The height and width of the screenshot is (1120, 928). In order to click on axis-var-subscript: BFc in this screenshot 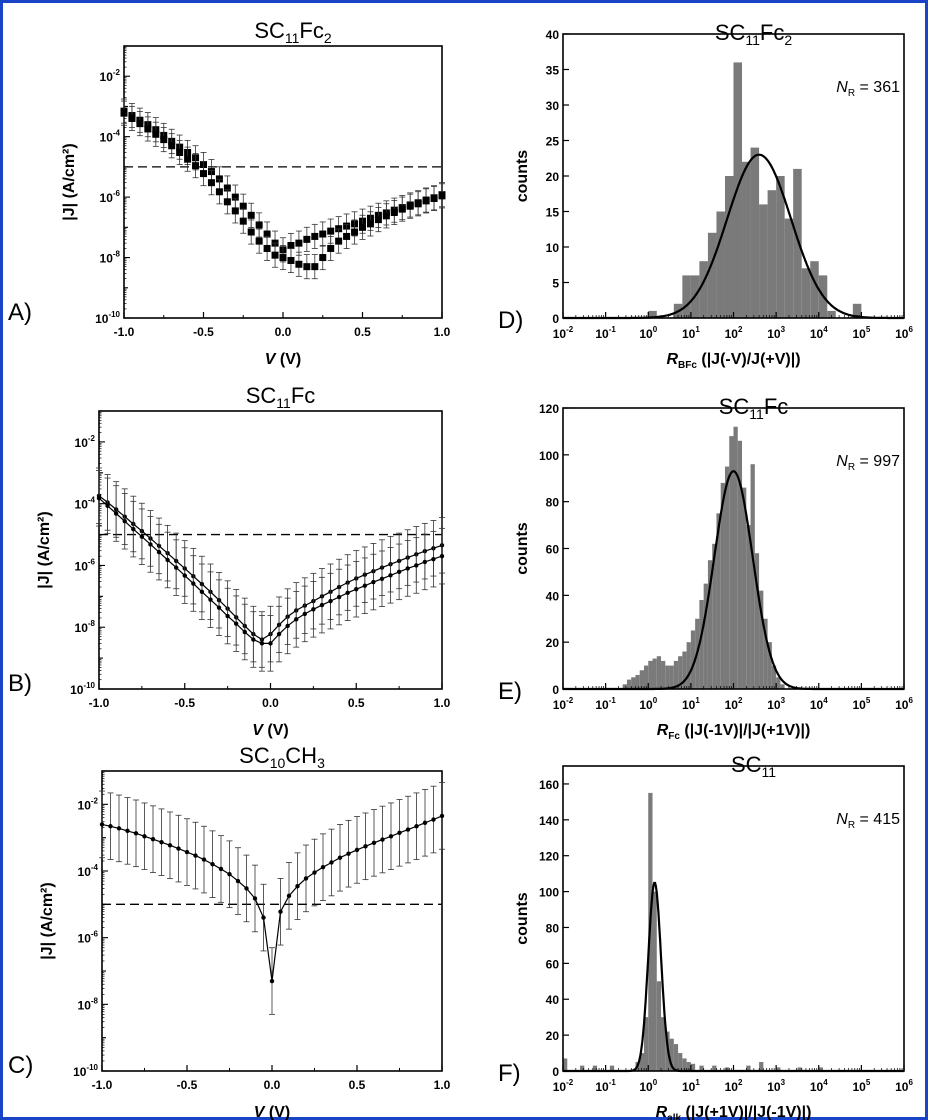, I will do `click(687, 365)`.